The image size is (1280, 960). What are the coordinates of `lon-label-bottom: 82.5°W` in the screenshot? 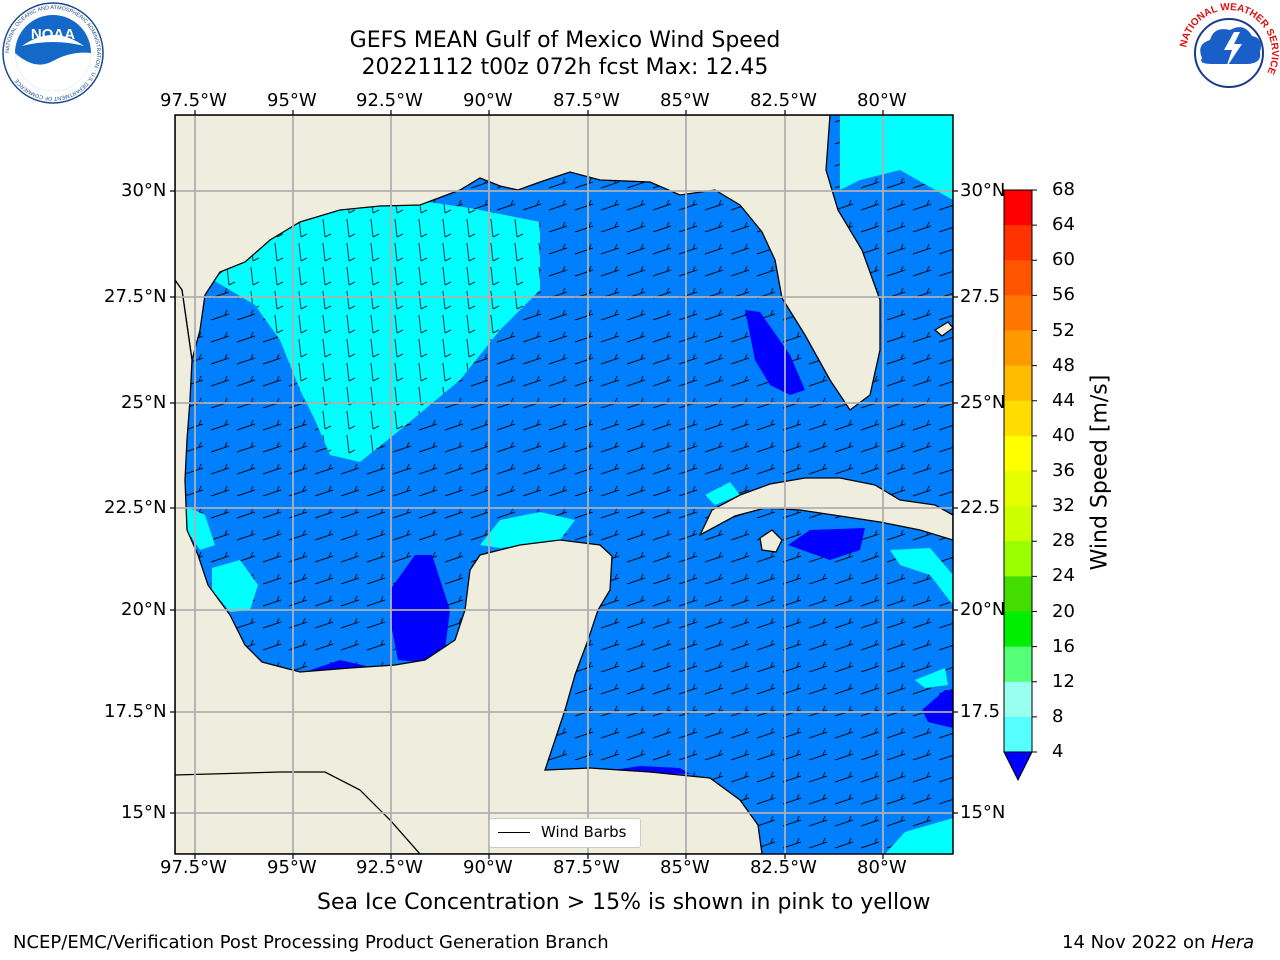 It's located at (783, 867).